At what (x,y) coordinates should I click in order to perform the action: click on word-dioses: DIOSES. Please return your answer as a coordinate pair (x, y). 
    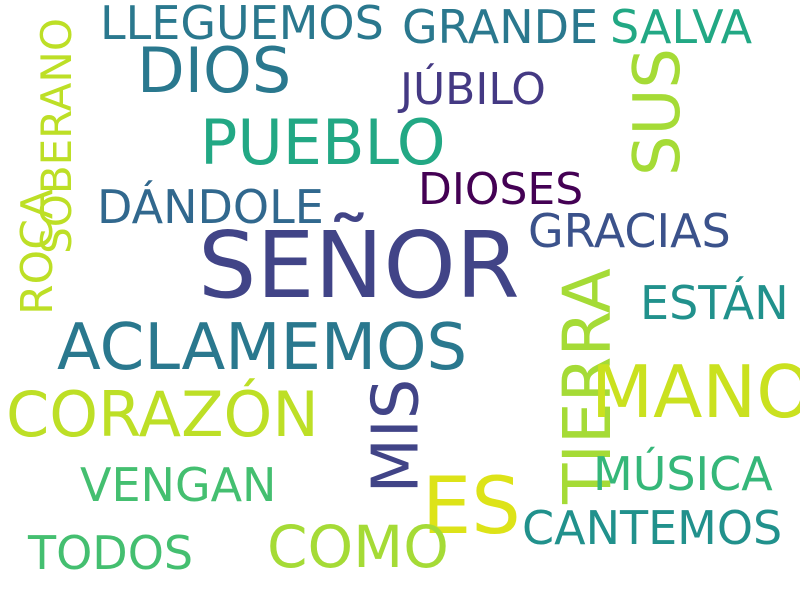
    Looking at the image, I should click on (501, 189).